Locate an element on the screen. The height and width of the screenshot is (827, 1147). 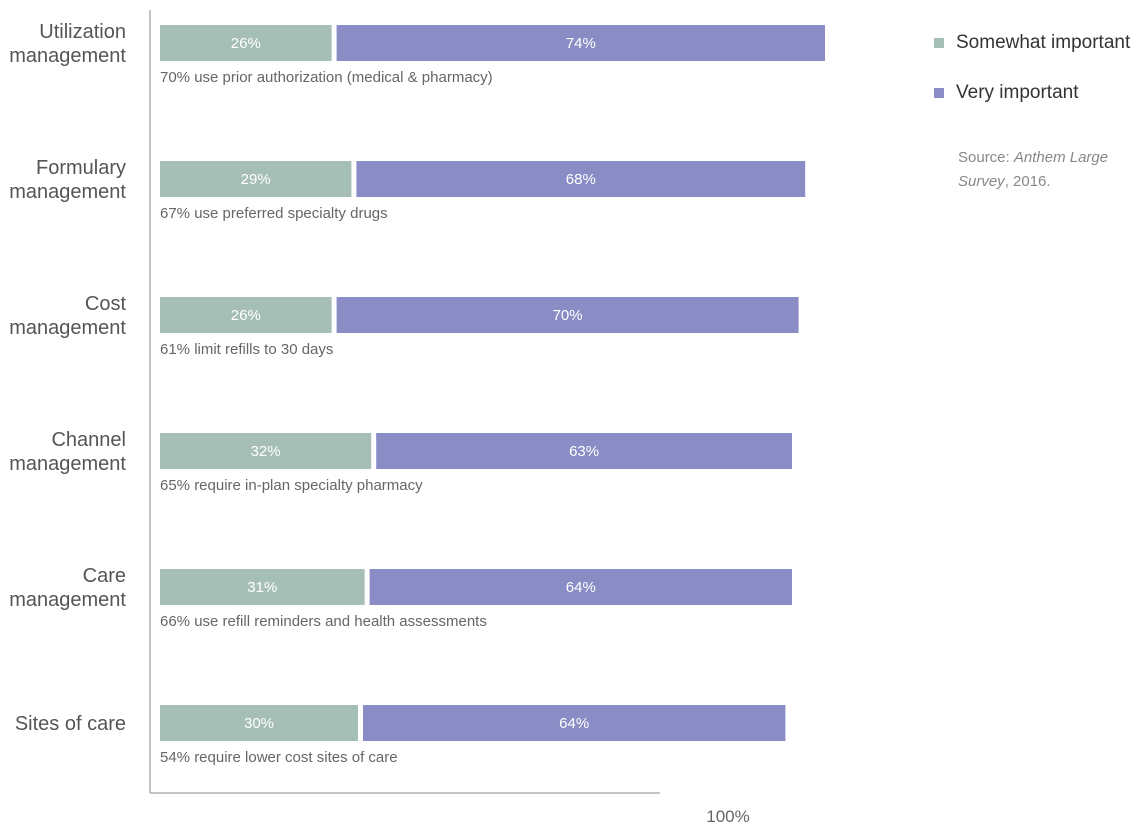
bar-label-somewhat: 31% is located at coordinates (262, 587).